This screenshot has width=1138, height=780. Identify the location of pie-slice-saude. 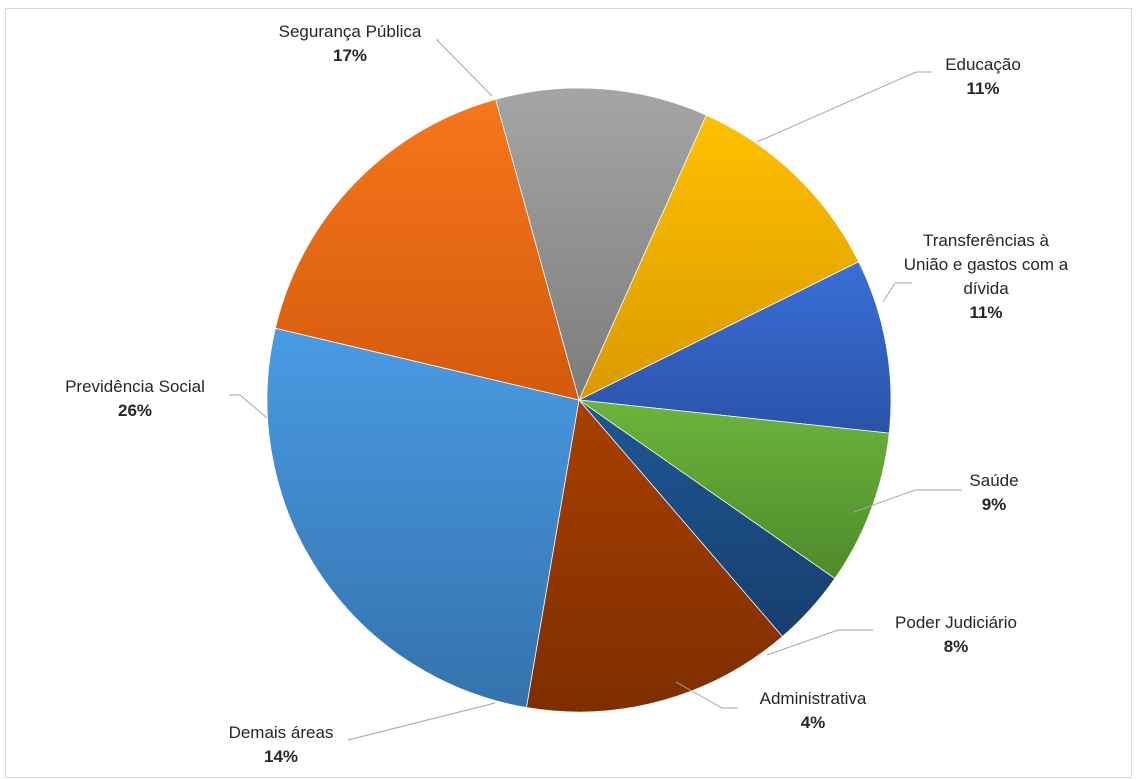
(734, 347).